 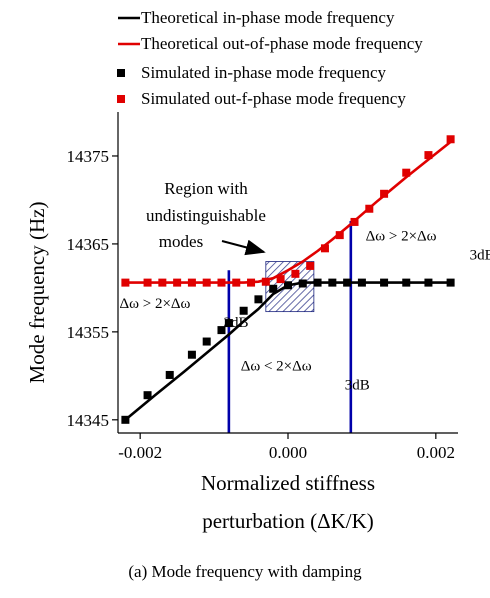 What do you see at coordinates (273, 98) in the screenshot?
I see `legend-label-3: Simulated out-f-phase mode frequency` at bounding box center [273, 98].